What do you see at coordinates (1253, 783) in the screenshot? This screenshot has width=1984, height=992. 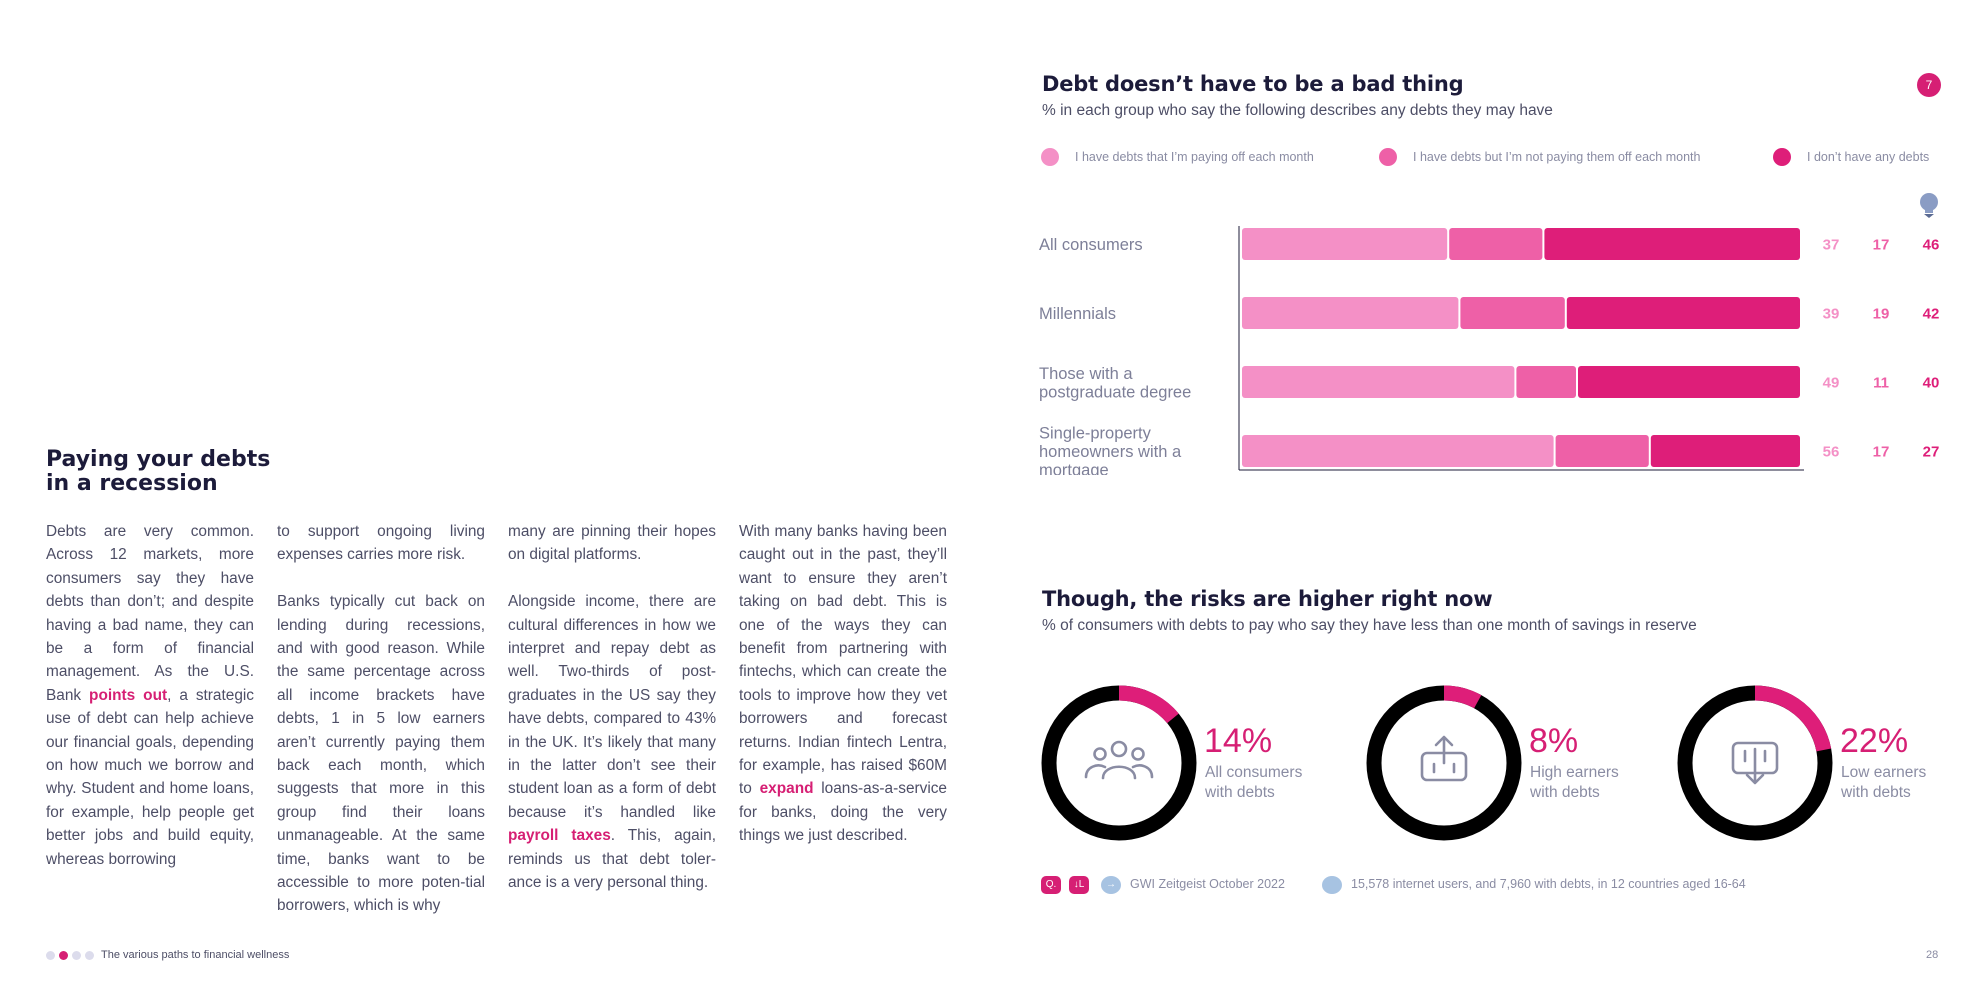 I see `donut-caption-all-consumers: All consumers with debts` at bounding box center [1253, 783].